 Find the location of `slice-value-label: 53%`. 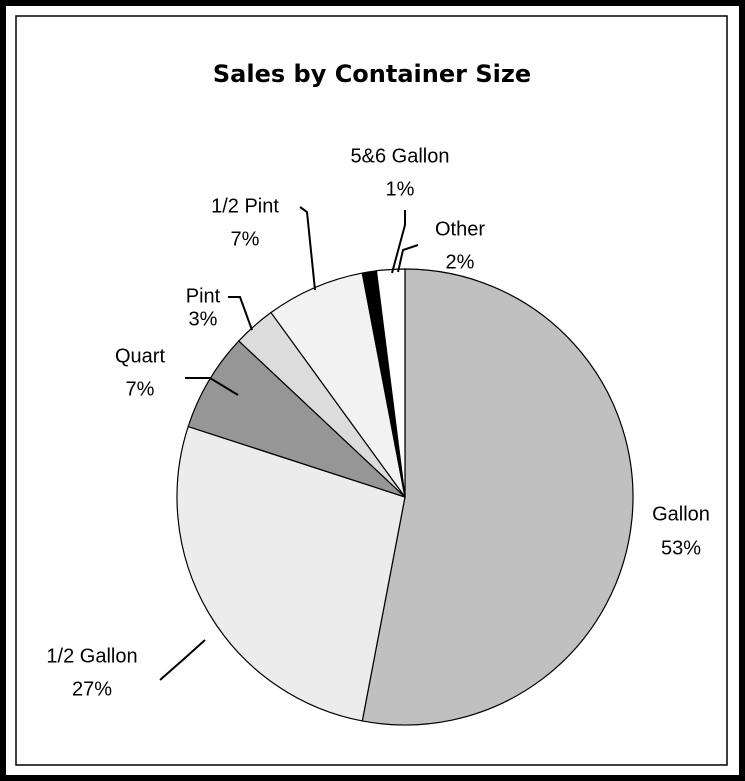

slice-value-label: 53% is located at coordinates (681, 548).